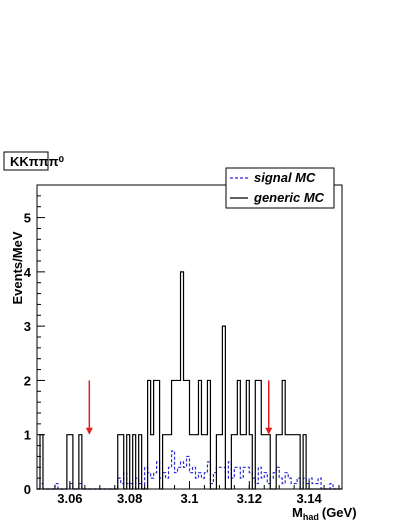 The image size is (407, 527). Describe the element at coordinates (28, 272) in the screenshot. I see `y-tick-label: 4` at that location.